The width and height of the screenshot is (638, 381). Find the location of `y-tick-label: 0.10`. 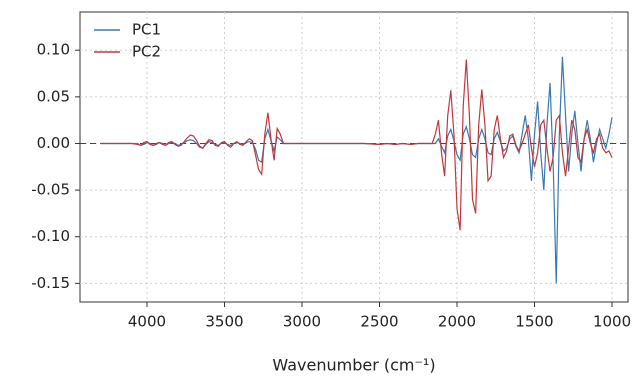

y-tick-label: 0.10 is located at coordinates (53, 50).